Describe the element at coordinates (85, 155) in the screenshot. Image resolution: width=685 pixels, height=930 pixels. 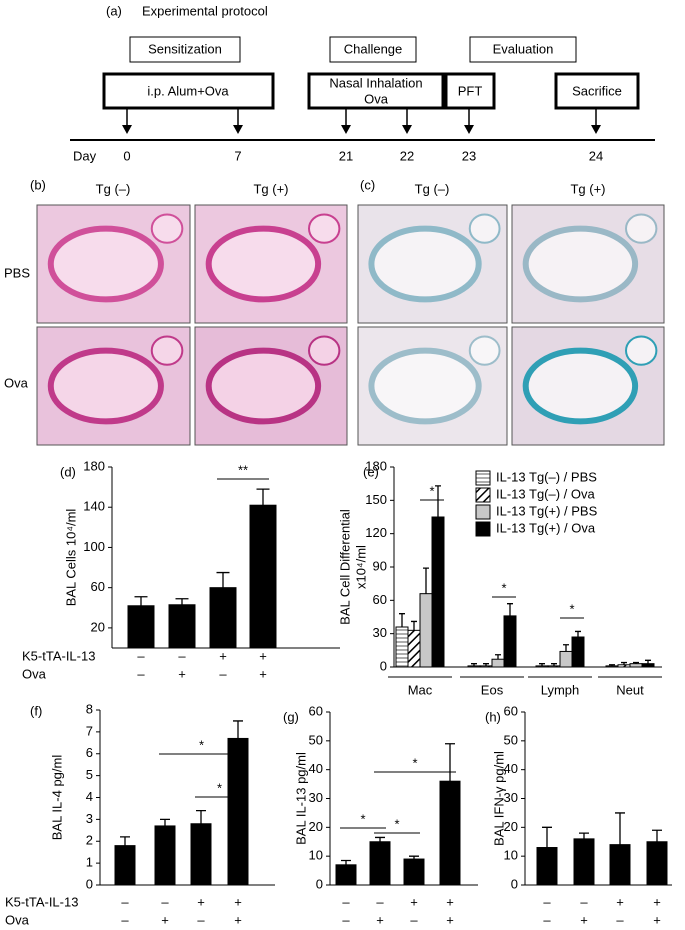
I see `day-label: Day` at that location.